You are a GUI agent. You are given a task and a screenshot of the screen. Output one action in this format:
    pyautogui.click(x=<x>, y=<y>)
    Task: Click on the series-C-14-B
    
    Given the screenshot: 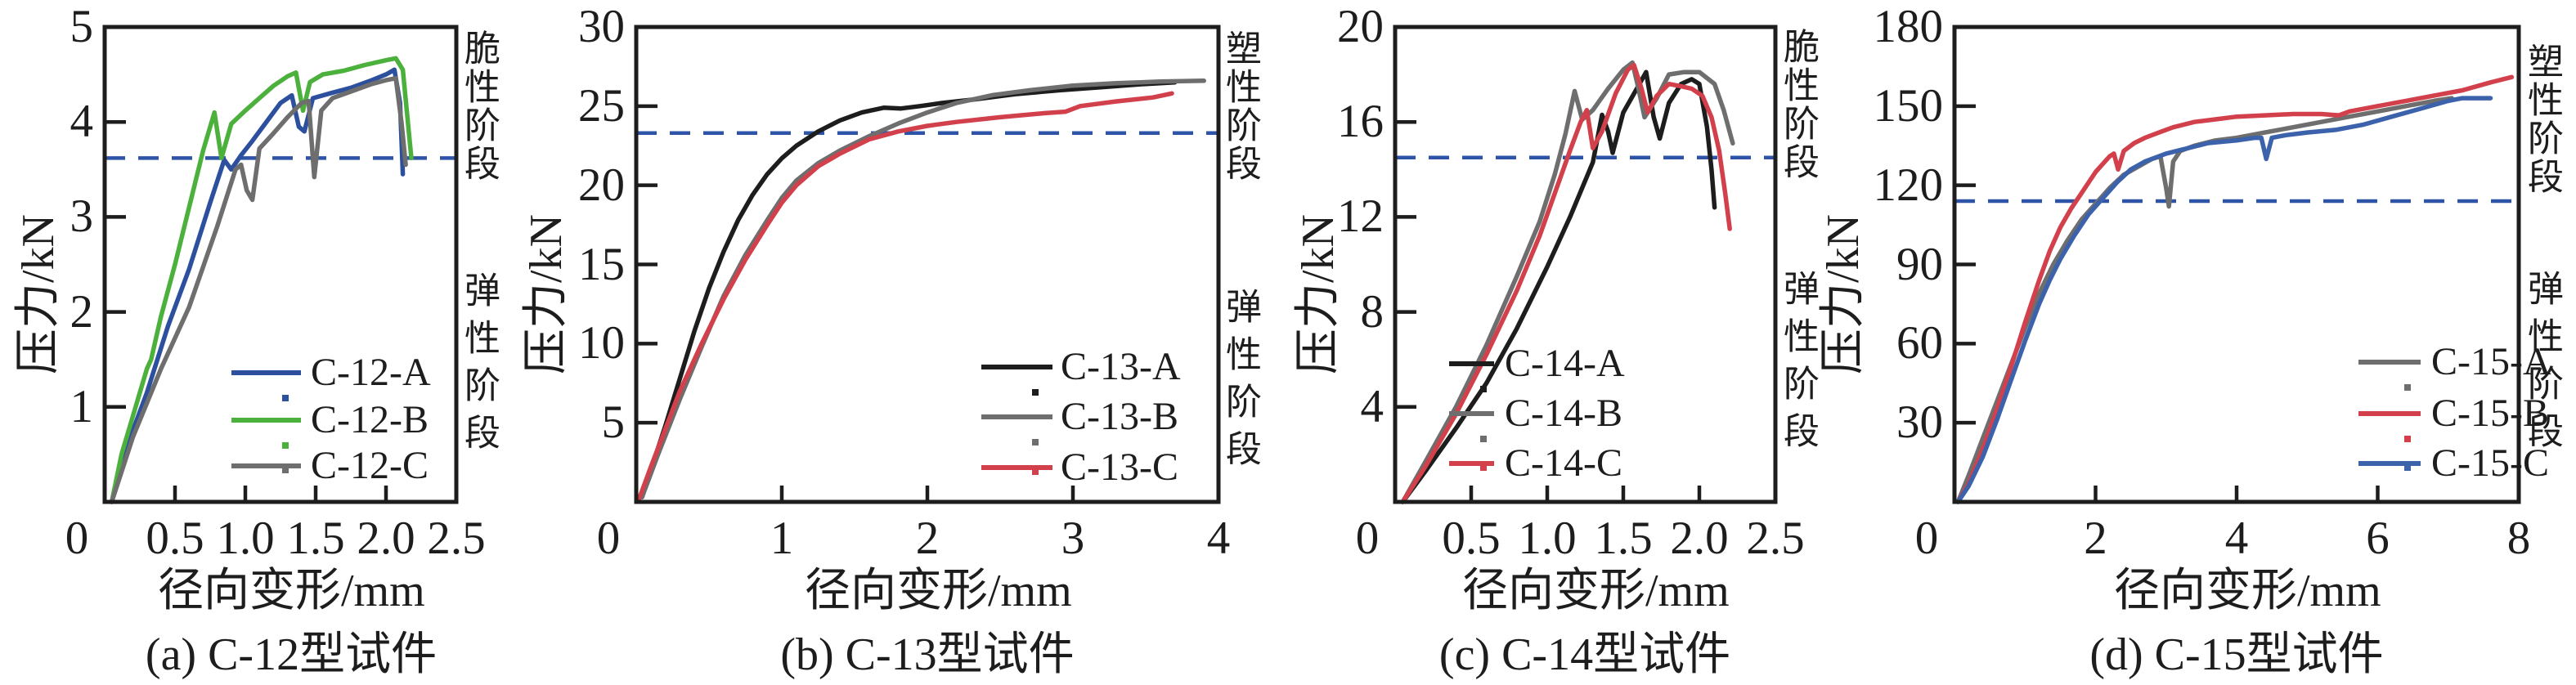 What is the action you would take?
    pyautogui.click(x=1567, y=282)
    